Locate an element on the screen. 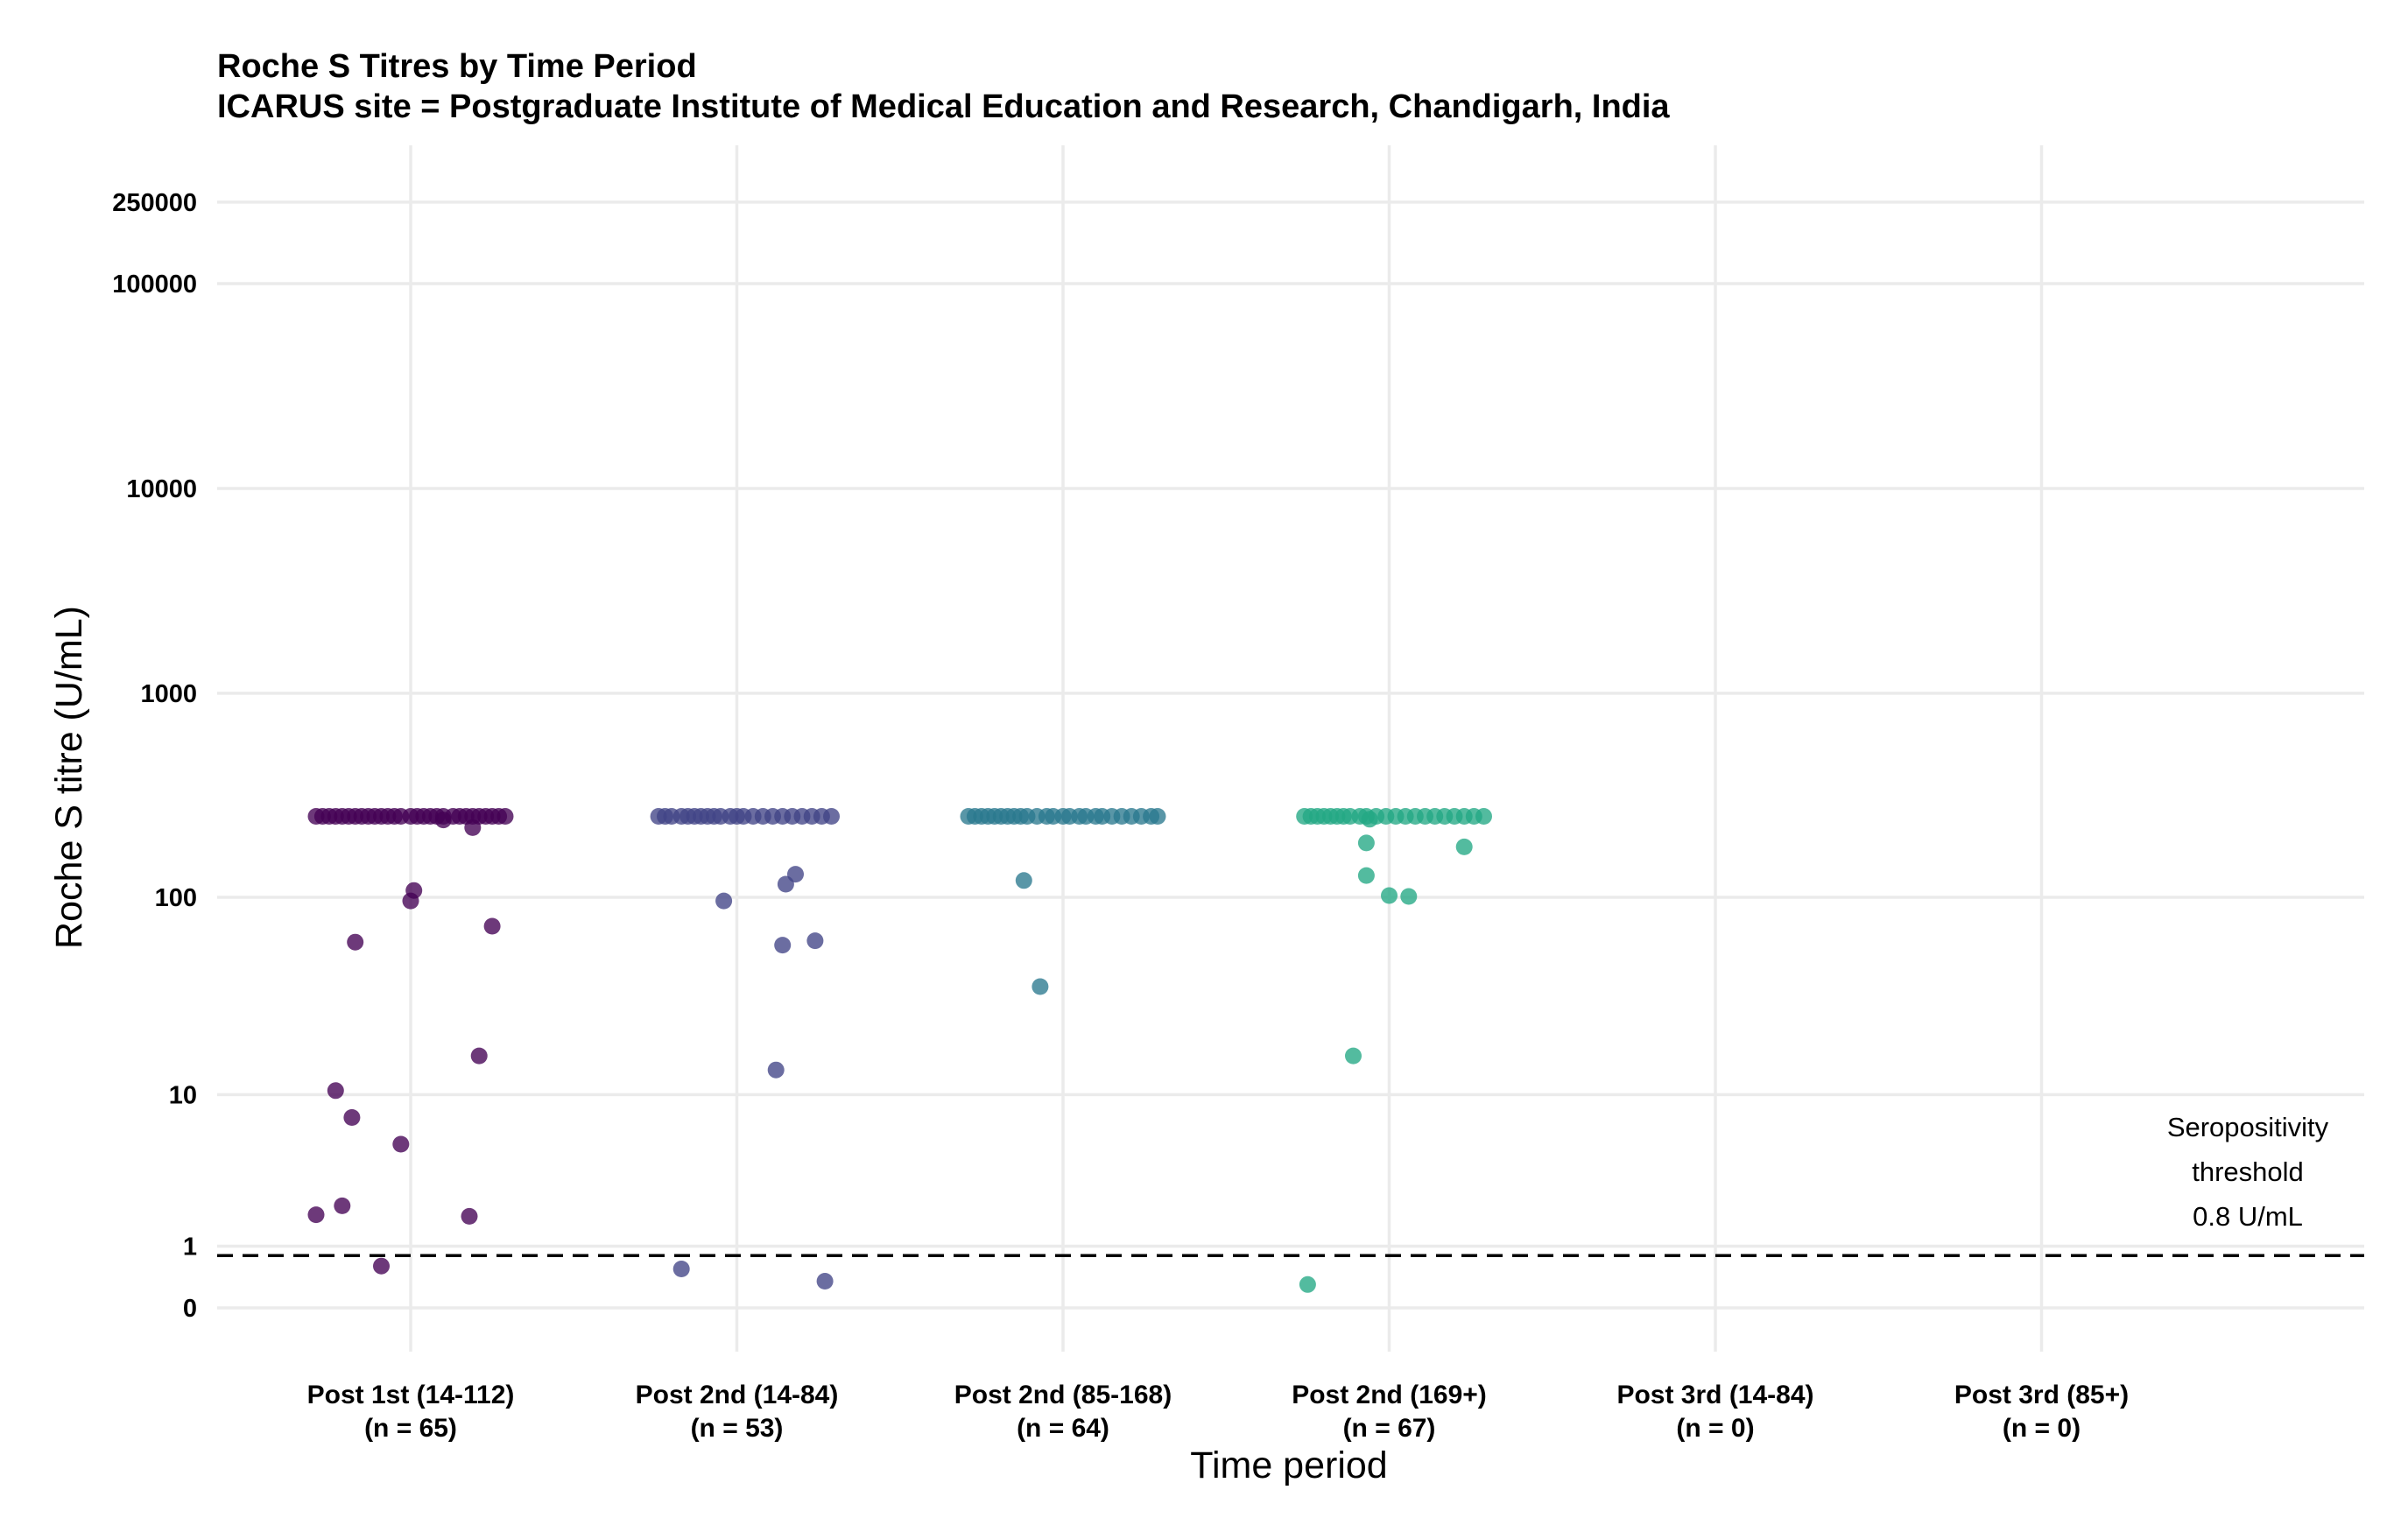 The width and height of the screenshot is (2408, 1532). chart-title: Roche S Titres by Time Period is located at coordinates (457, 66).